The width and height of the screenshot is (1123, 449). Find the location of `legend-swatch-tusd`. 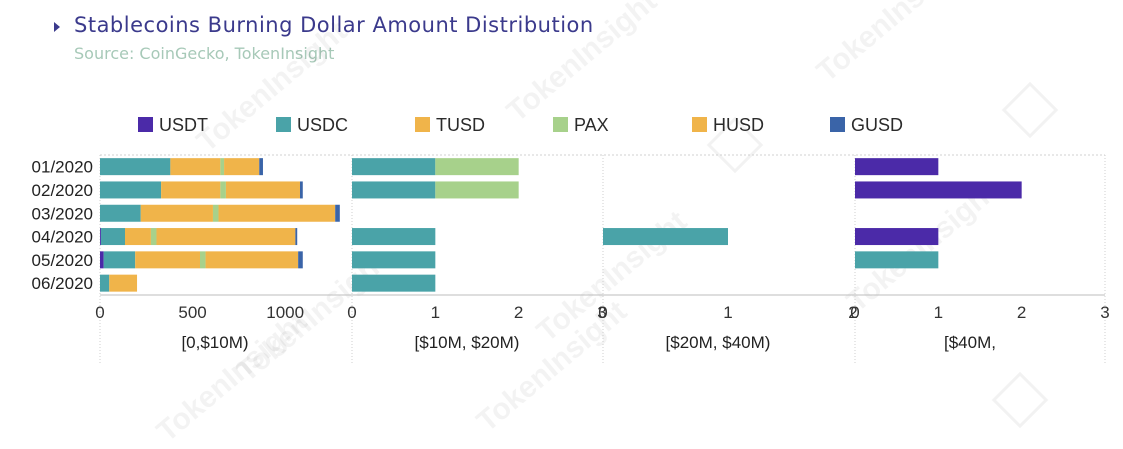

legend-swatch-tusd is located at coordinates (422, 124).